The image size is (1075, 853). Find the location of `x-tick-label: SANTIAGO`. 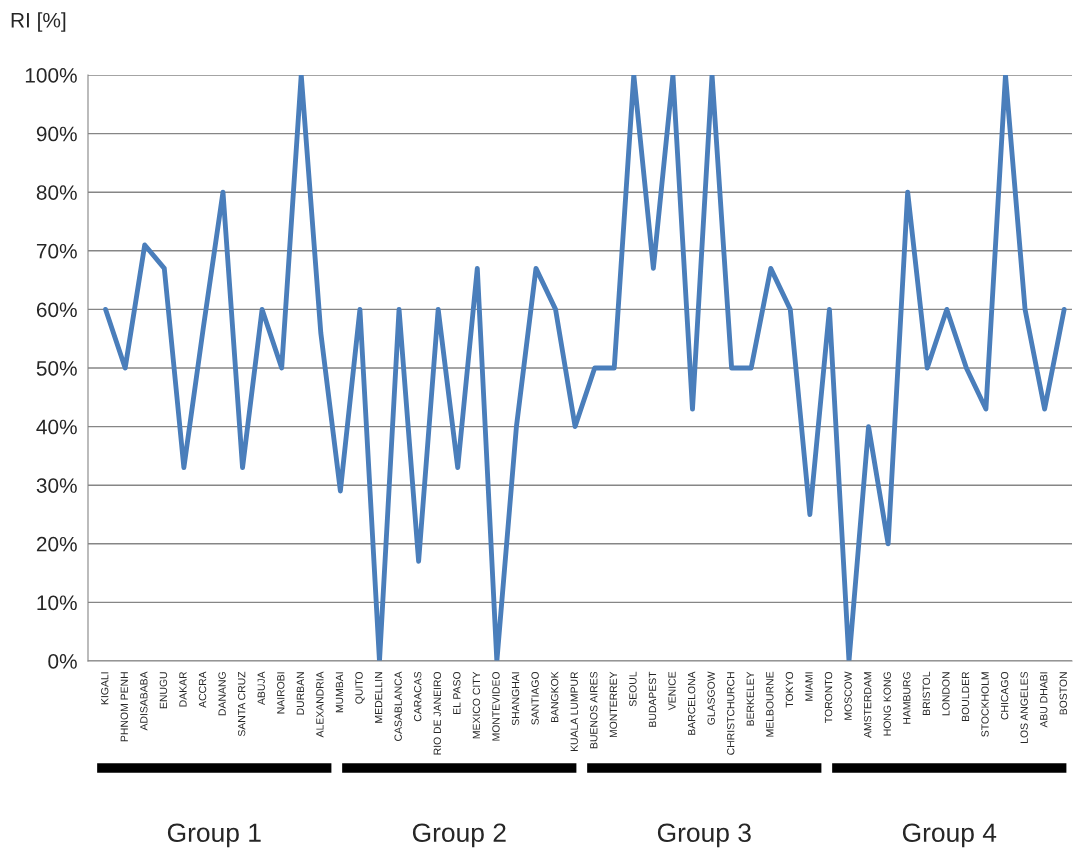

x-tick-label: SANTIAGO is located at coordinates (535, 698).